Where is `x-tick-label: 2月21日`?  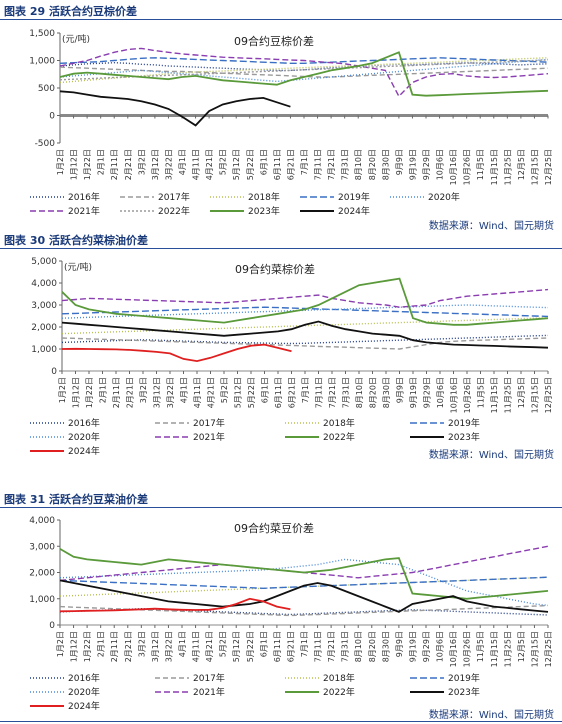 x-tick-label: 2月21日 is located at coordinates (128, 646).